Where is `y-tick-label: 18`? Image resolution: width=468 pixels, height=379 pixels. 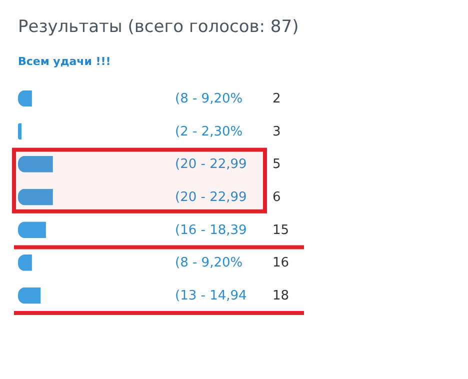 y-tick-label: 18 is located at coordinates (281, 296).